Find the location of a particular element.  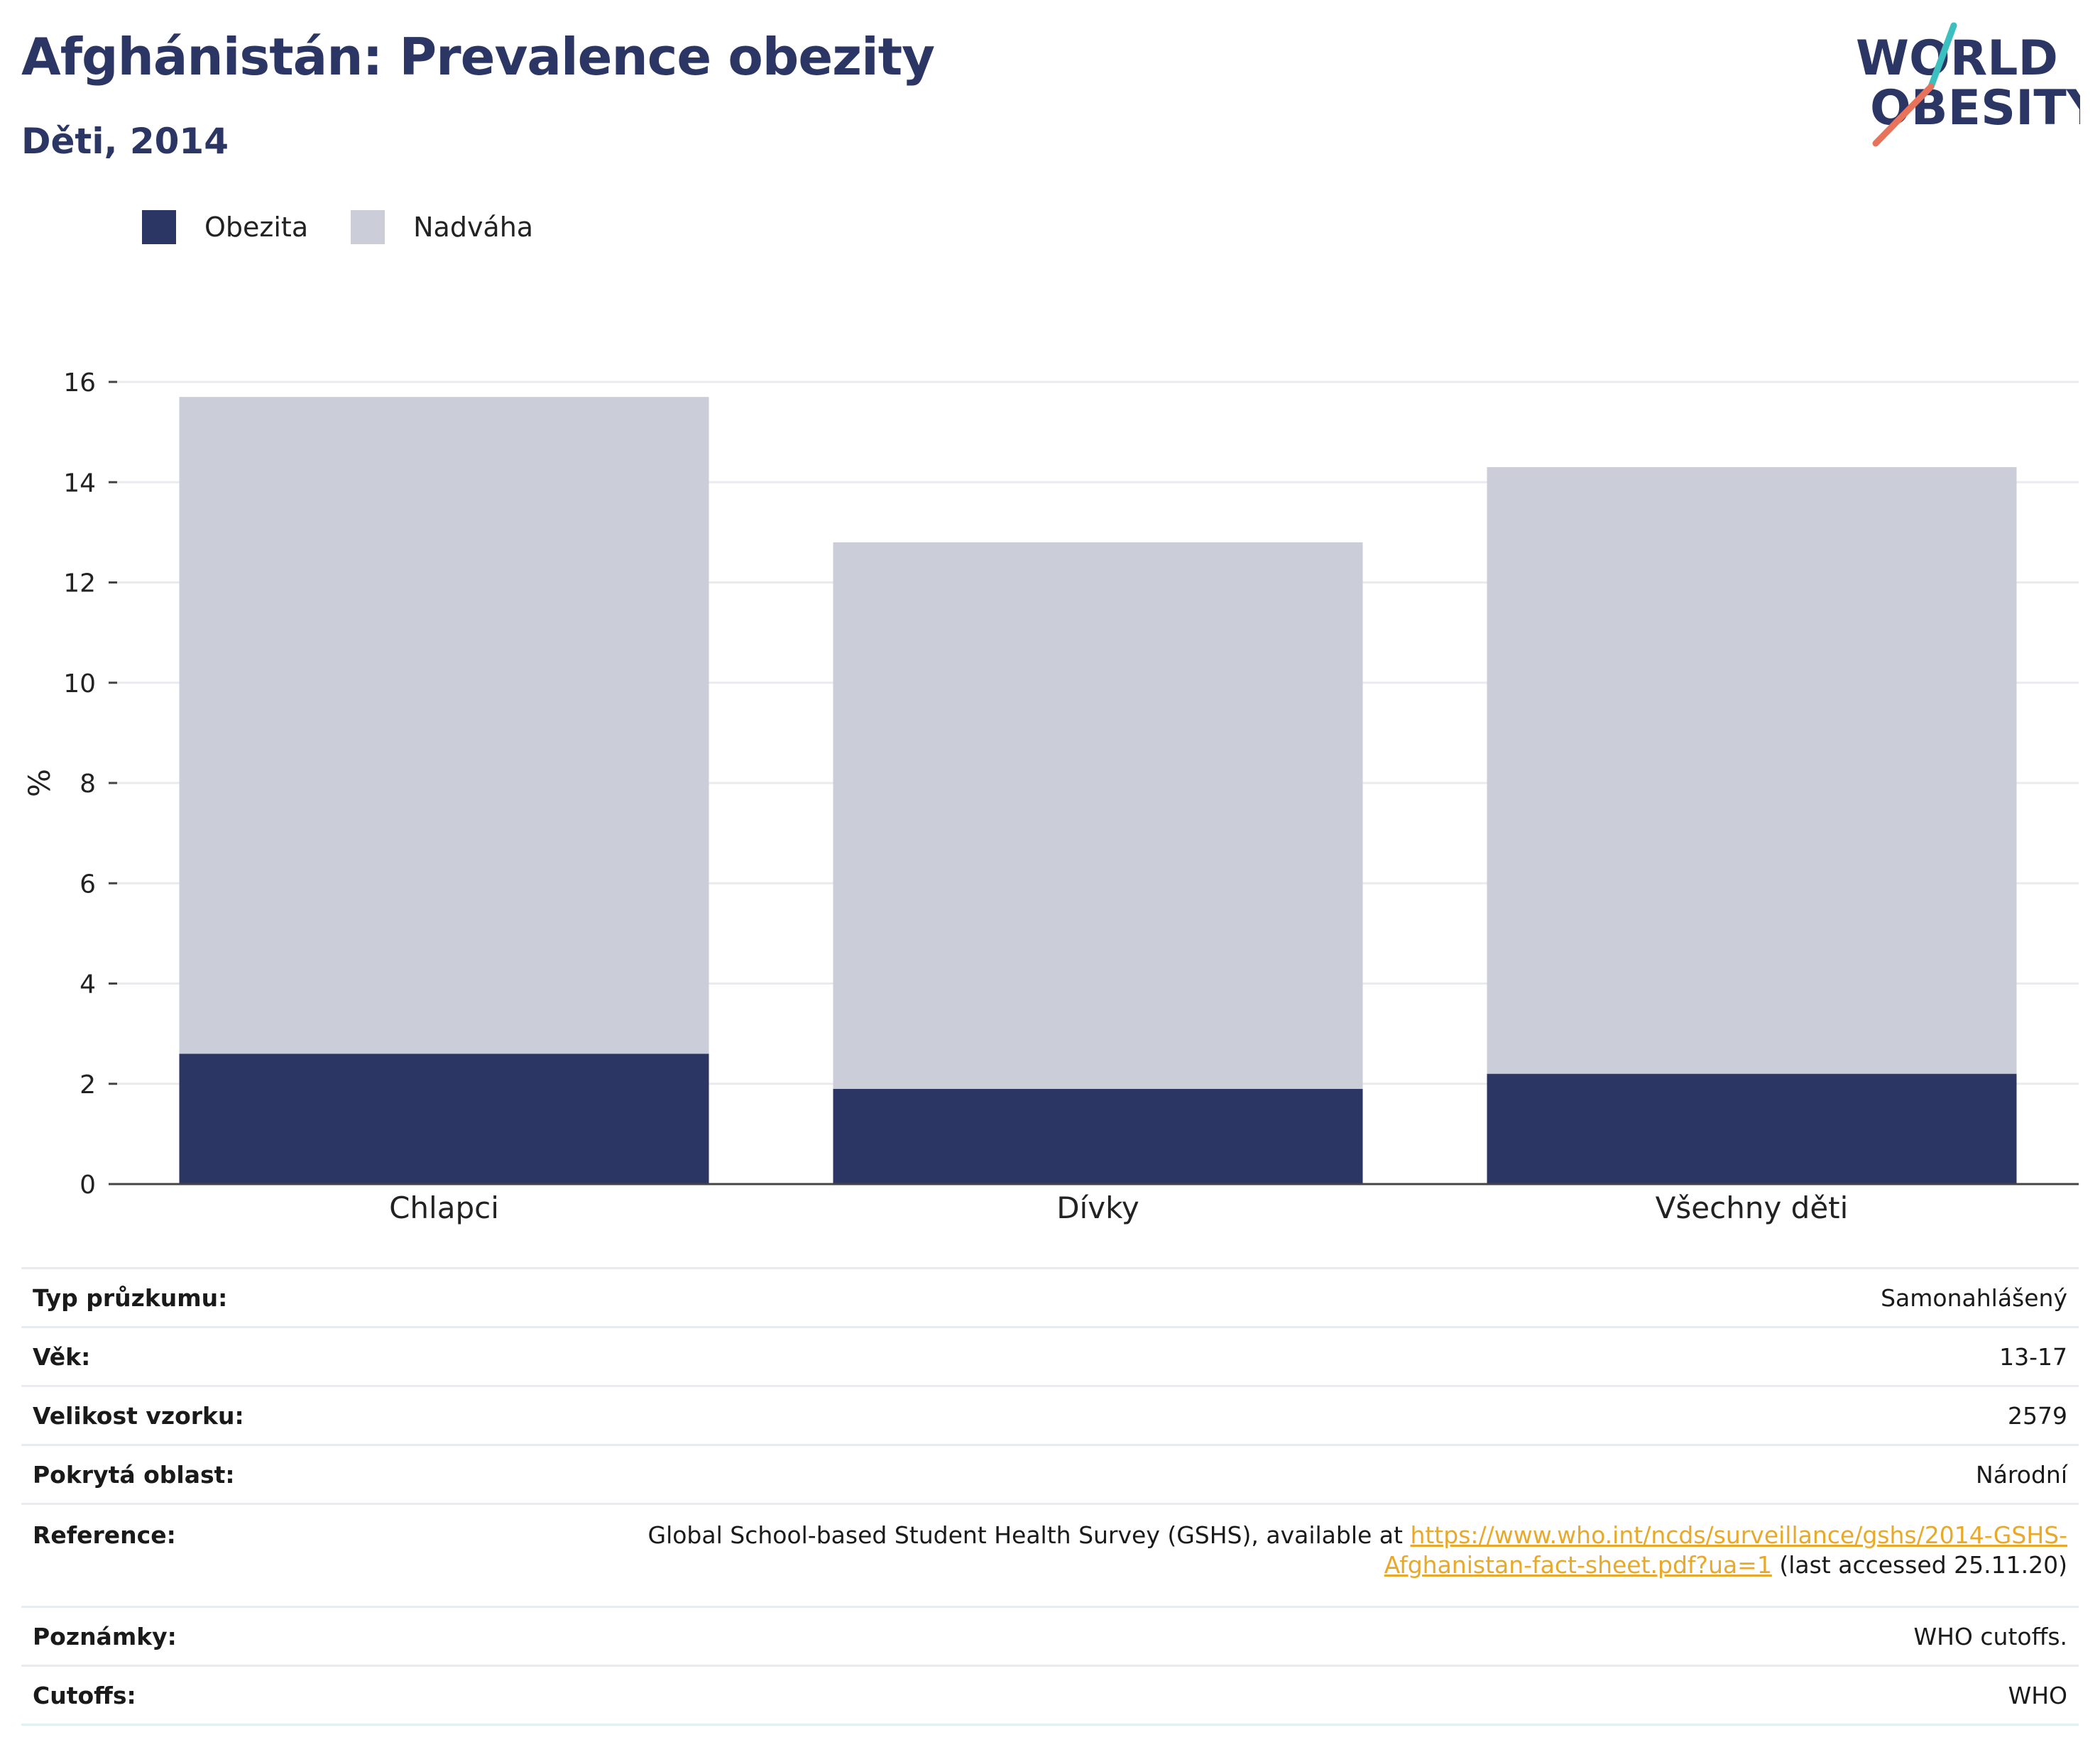

y-tick-label: 12 is located at coordinates (79, 583).